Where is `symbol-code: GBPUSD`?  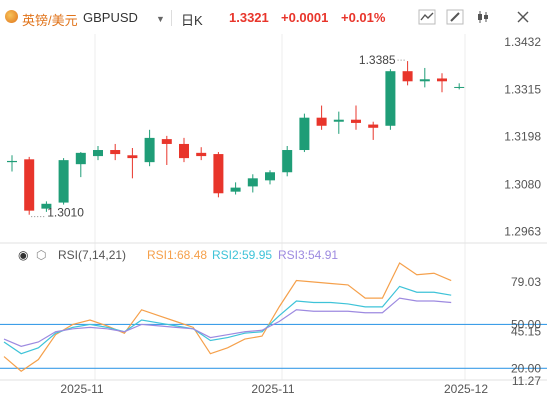 symbol-code: GBPUSD is located at coordinates (110, 17).